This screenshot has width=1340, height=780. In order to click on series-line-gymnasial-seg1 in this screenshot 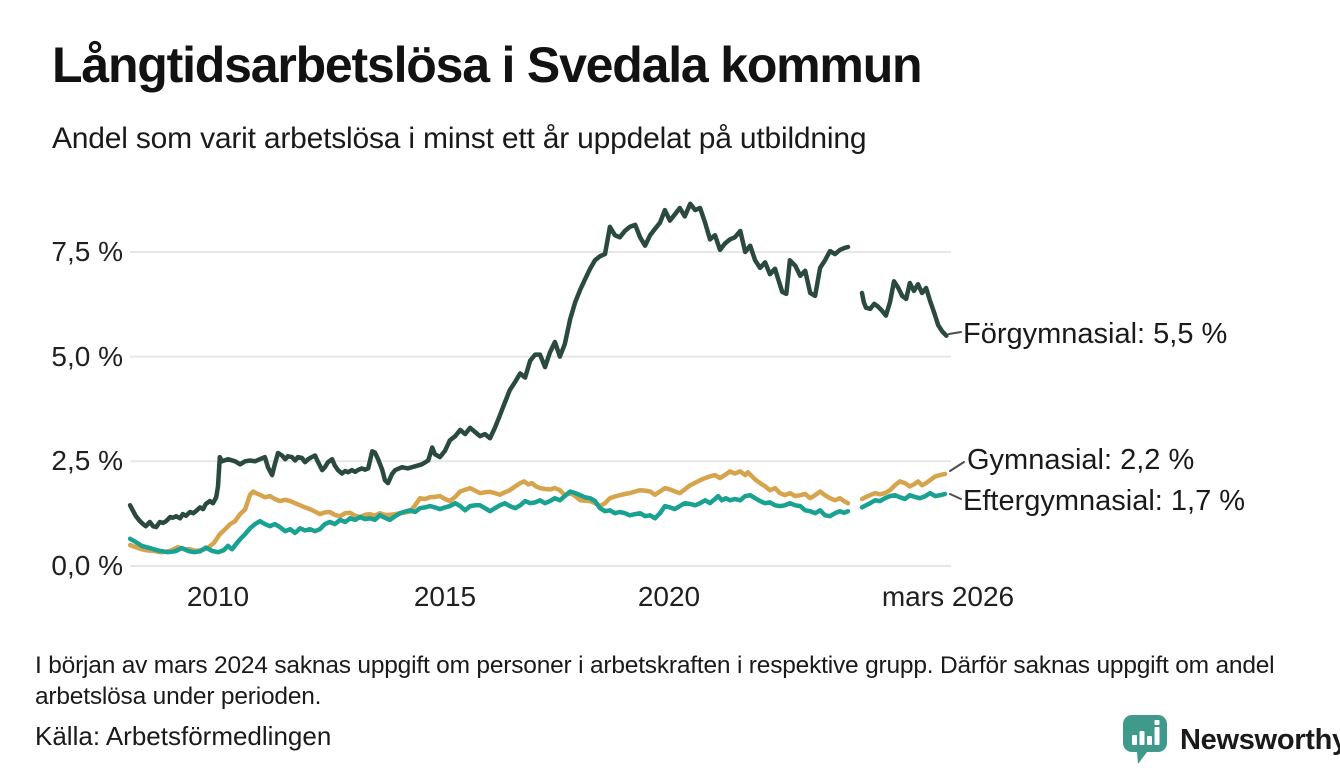, I will do `click(489, 512)`.